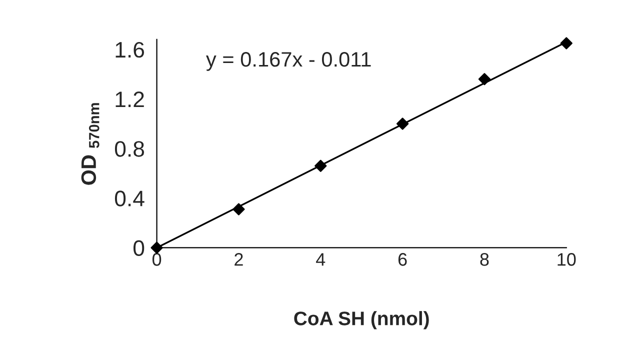  What do you see at coordinates (361, 320) in the screenshot?
I see `x-axis-title: CoA SH (nmol)` at bounding box center [361, 320].